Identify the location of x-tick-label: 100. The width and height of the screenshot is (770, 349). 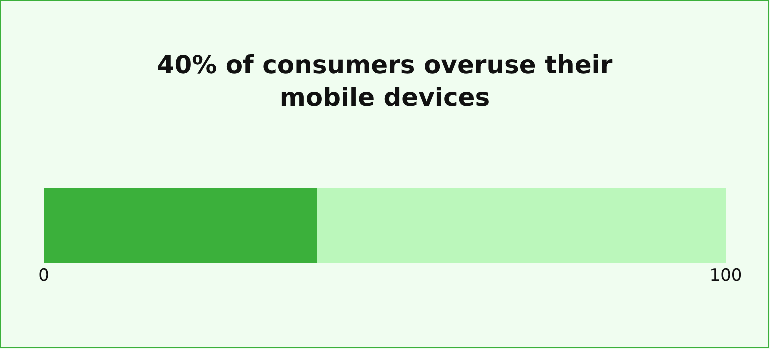
(726, 276).